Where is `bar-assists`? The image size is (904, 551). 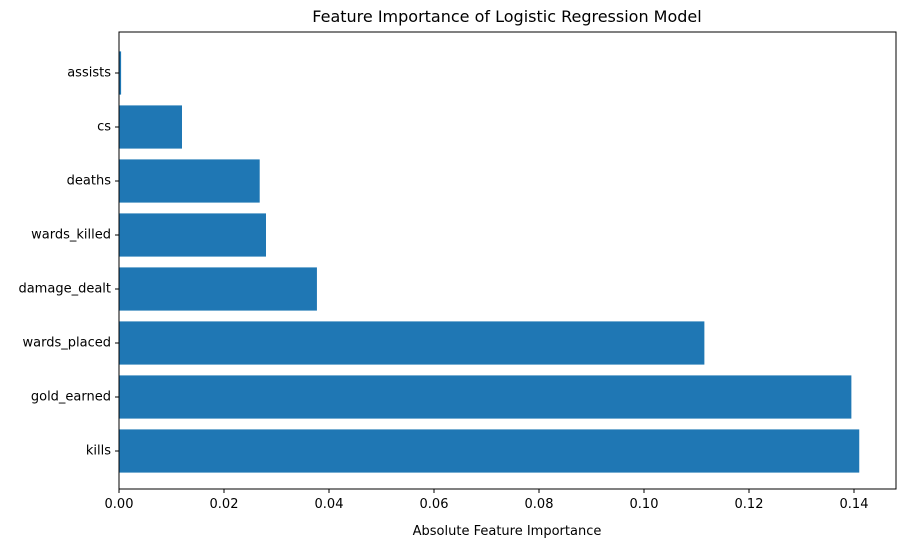 bar-assists is located at coordinates (120, 73).